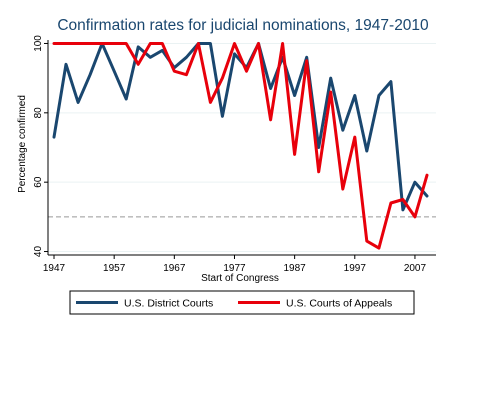 The height and width of the screenshot is (410, 486). Describe the element at coordinates (355, 268) in the screenshot. I see `x-tick-label: 1997` at that location.